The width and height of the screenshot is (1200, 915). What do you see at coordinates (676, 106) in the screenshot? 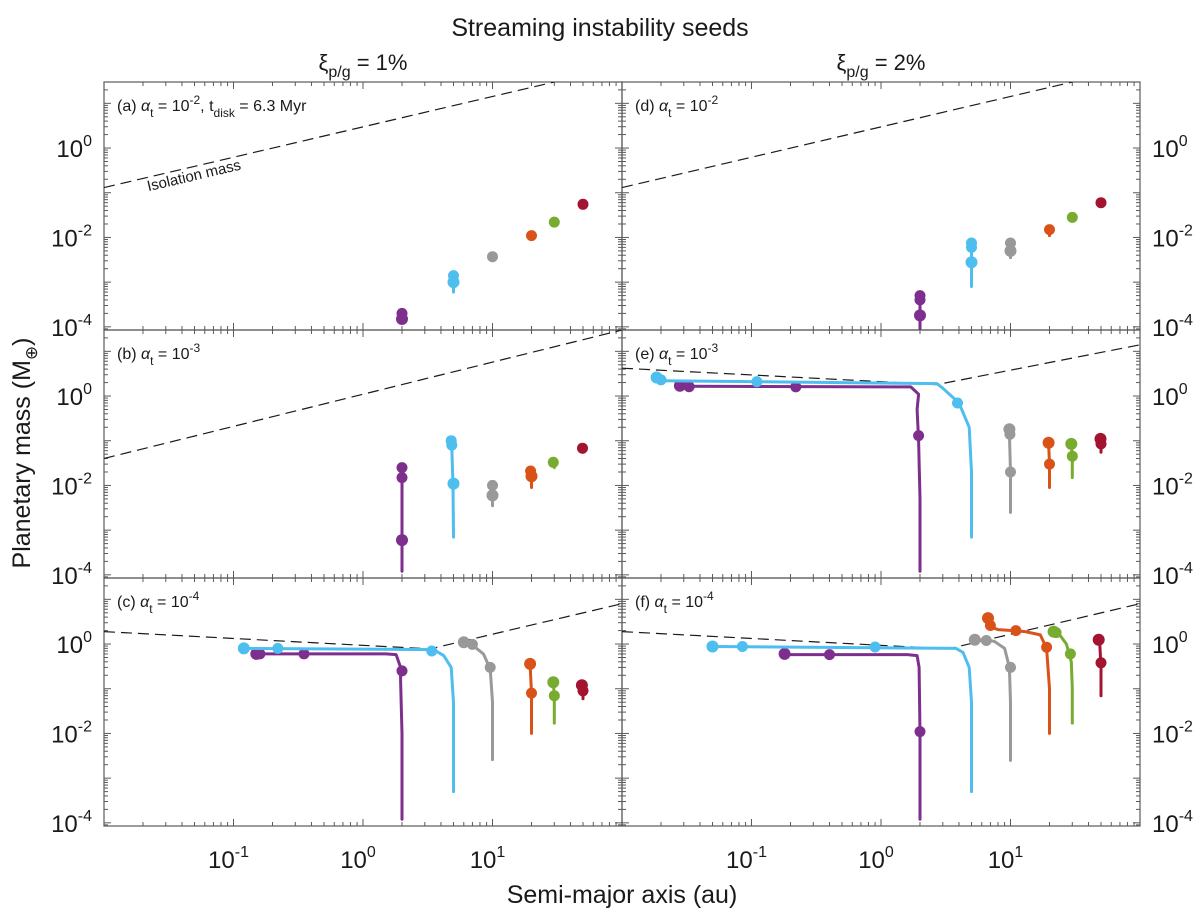
I see `panel-label-d: (d) αt = 10-2` at bounding box center [676, 106].